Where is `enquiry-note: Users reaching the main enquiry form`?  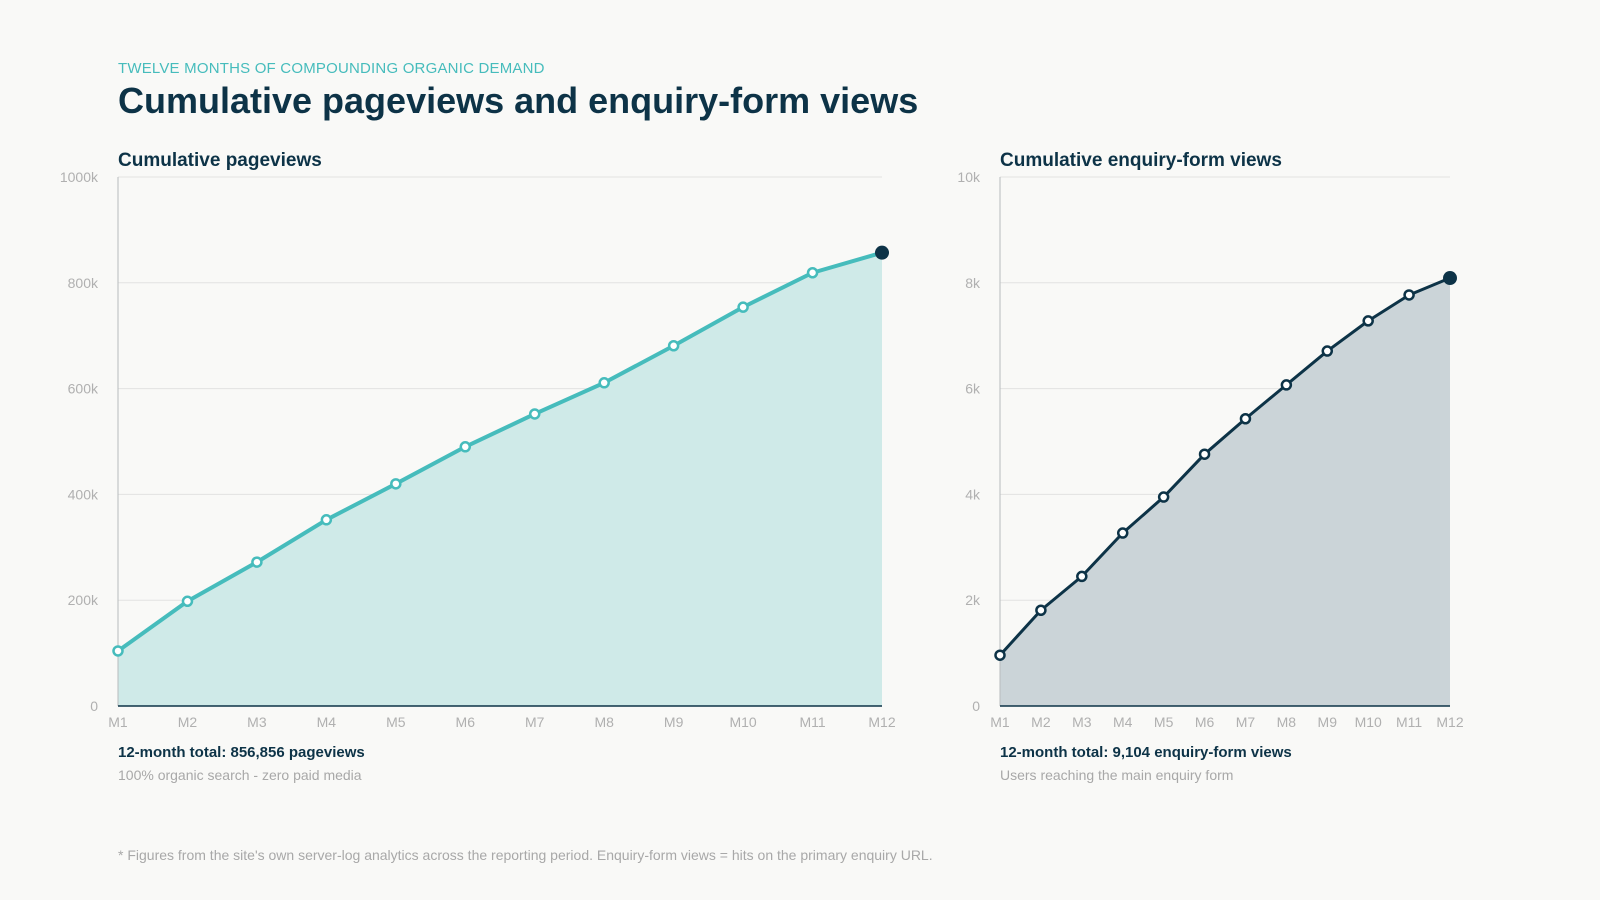
enquiry-note: Users reaching the main enquiry form is located at coordinates (1117, 775).